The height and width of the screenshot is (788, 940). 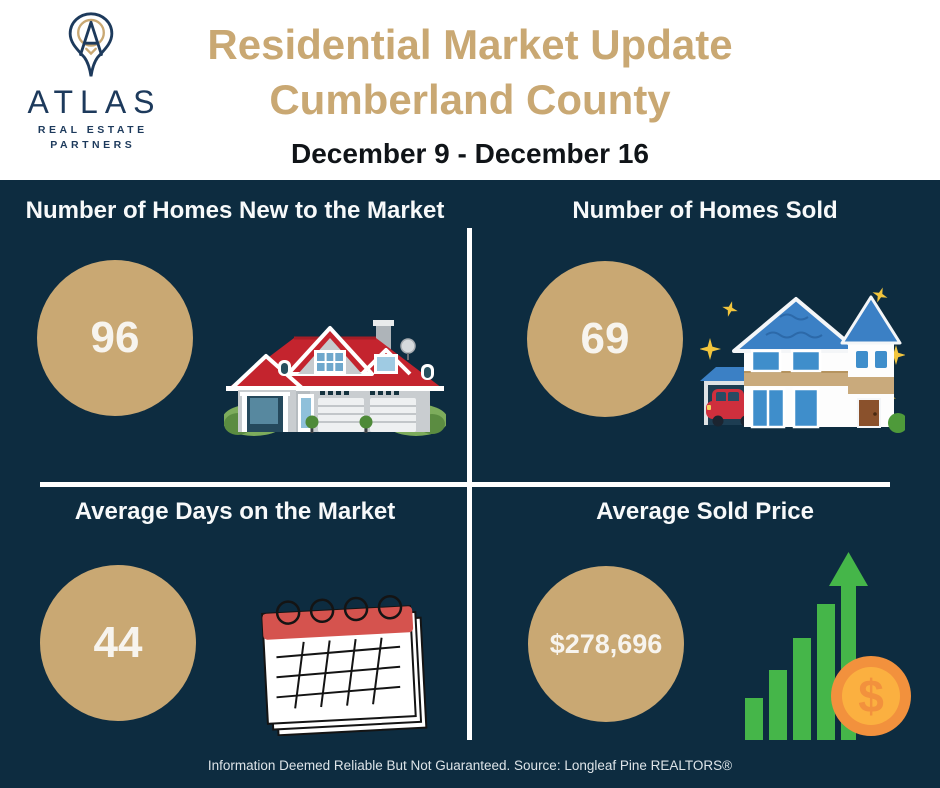 I want to click on stat-value-homes-sold: 69, so click(x=605, y=338).